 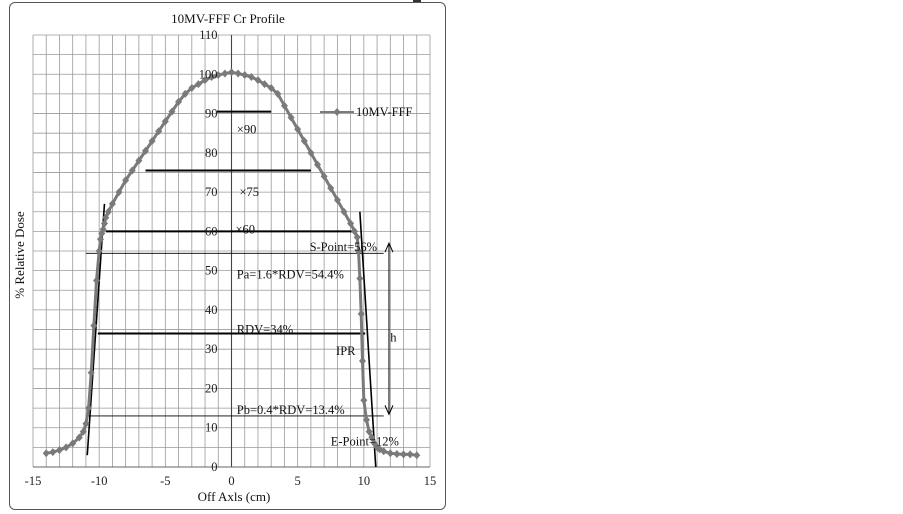 What do you see at coordinates (211, 153) in the screenshot?
I see `y-tick-label: 80` at bounding box center [211, 153].